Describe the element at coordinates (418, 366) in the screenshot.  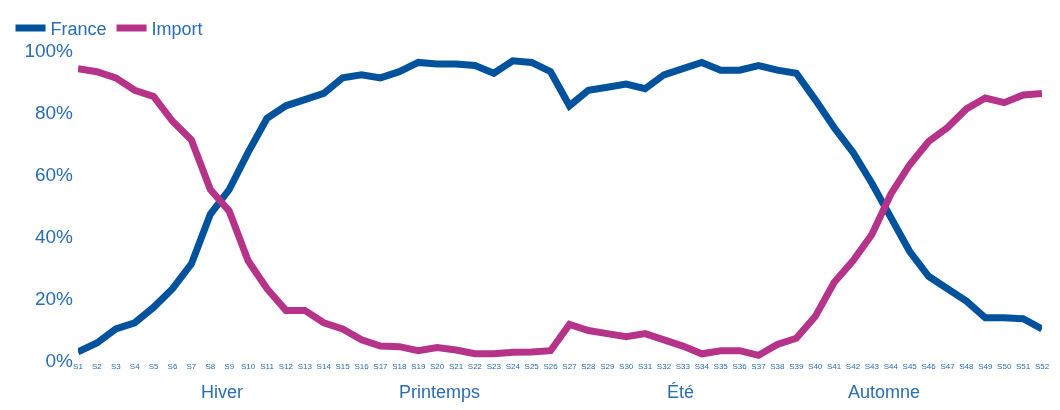
I see `x-tick-label: S19` at that location.